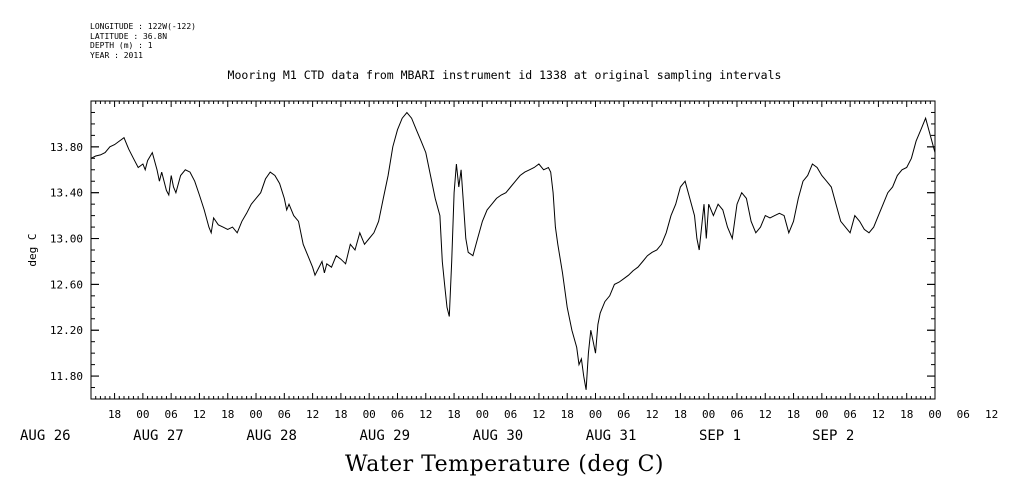 Image resolution: width=1009 pixels, height=504 pixels. I want to click on y-tick-label: 13.00, so click(66, 239).